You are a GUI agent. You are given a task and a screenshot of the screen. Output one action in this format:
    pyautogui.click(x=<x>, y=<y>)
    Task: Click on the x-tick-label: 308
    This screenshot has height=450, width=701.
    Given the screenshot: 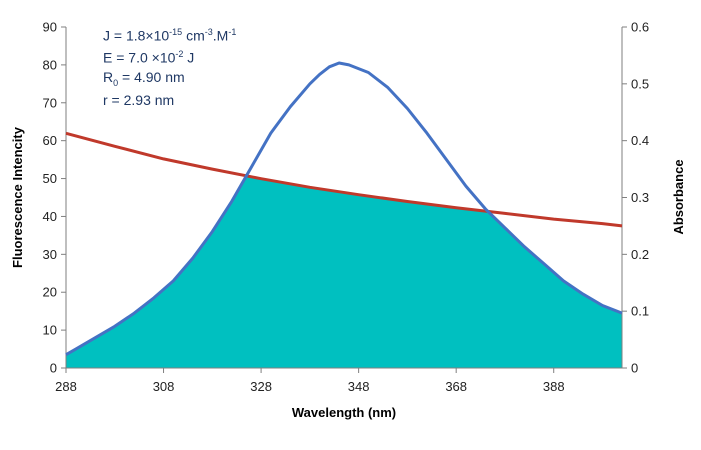 What is the action you would take?
    pyautogui.click(x=164, y=386)
    